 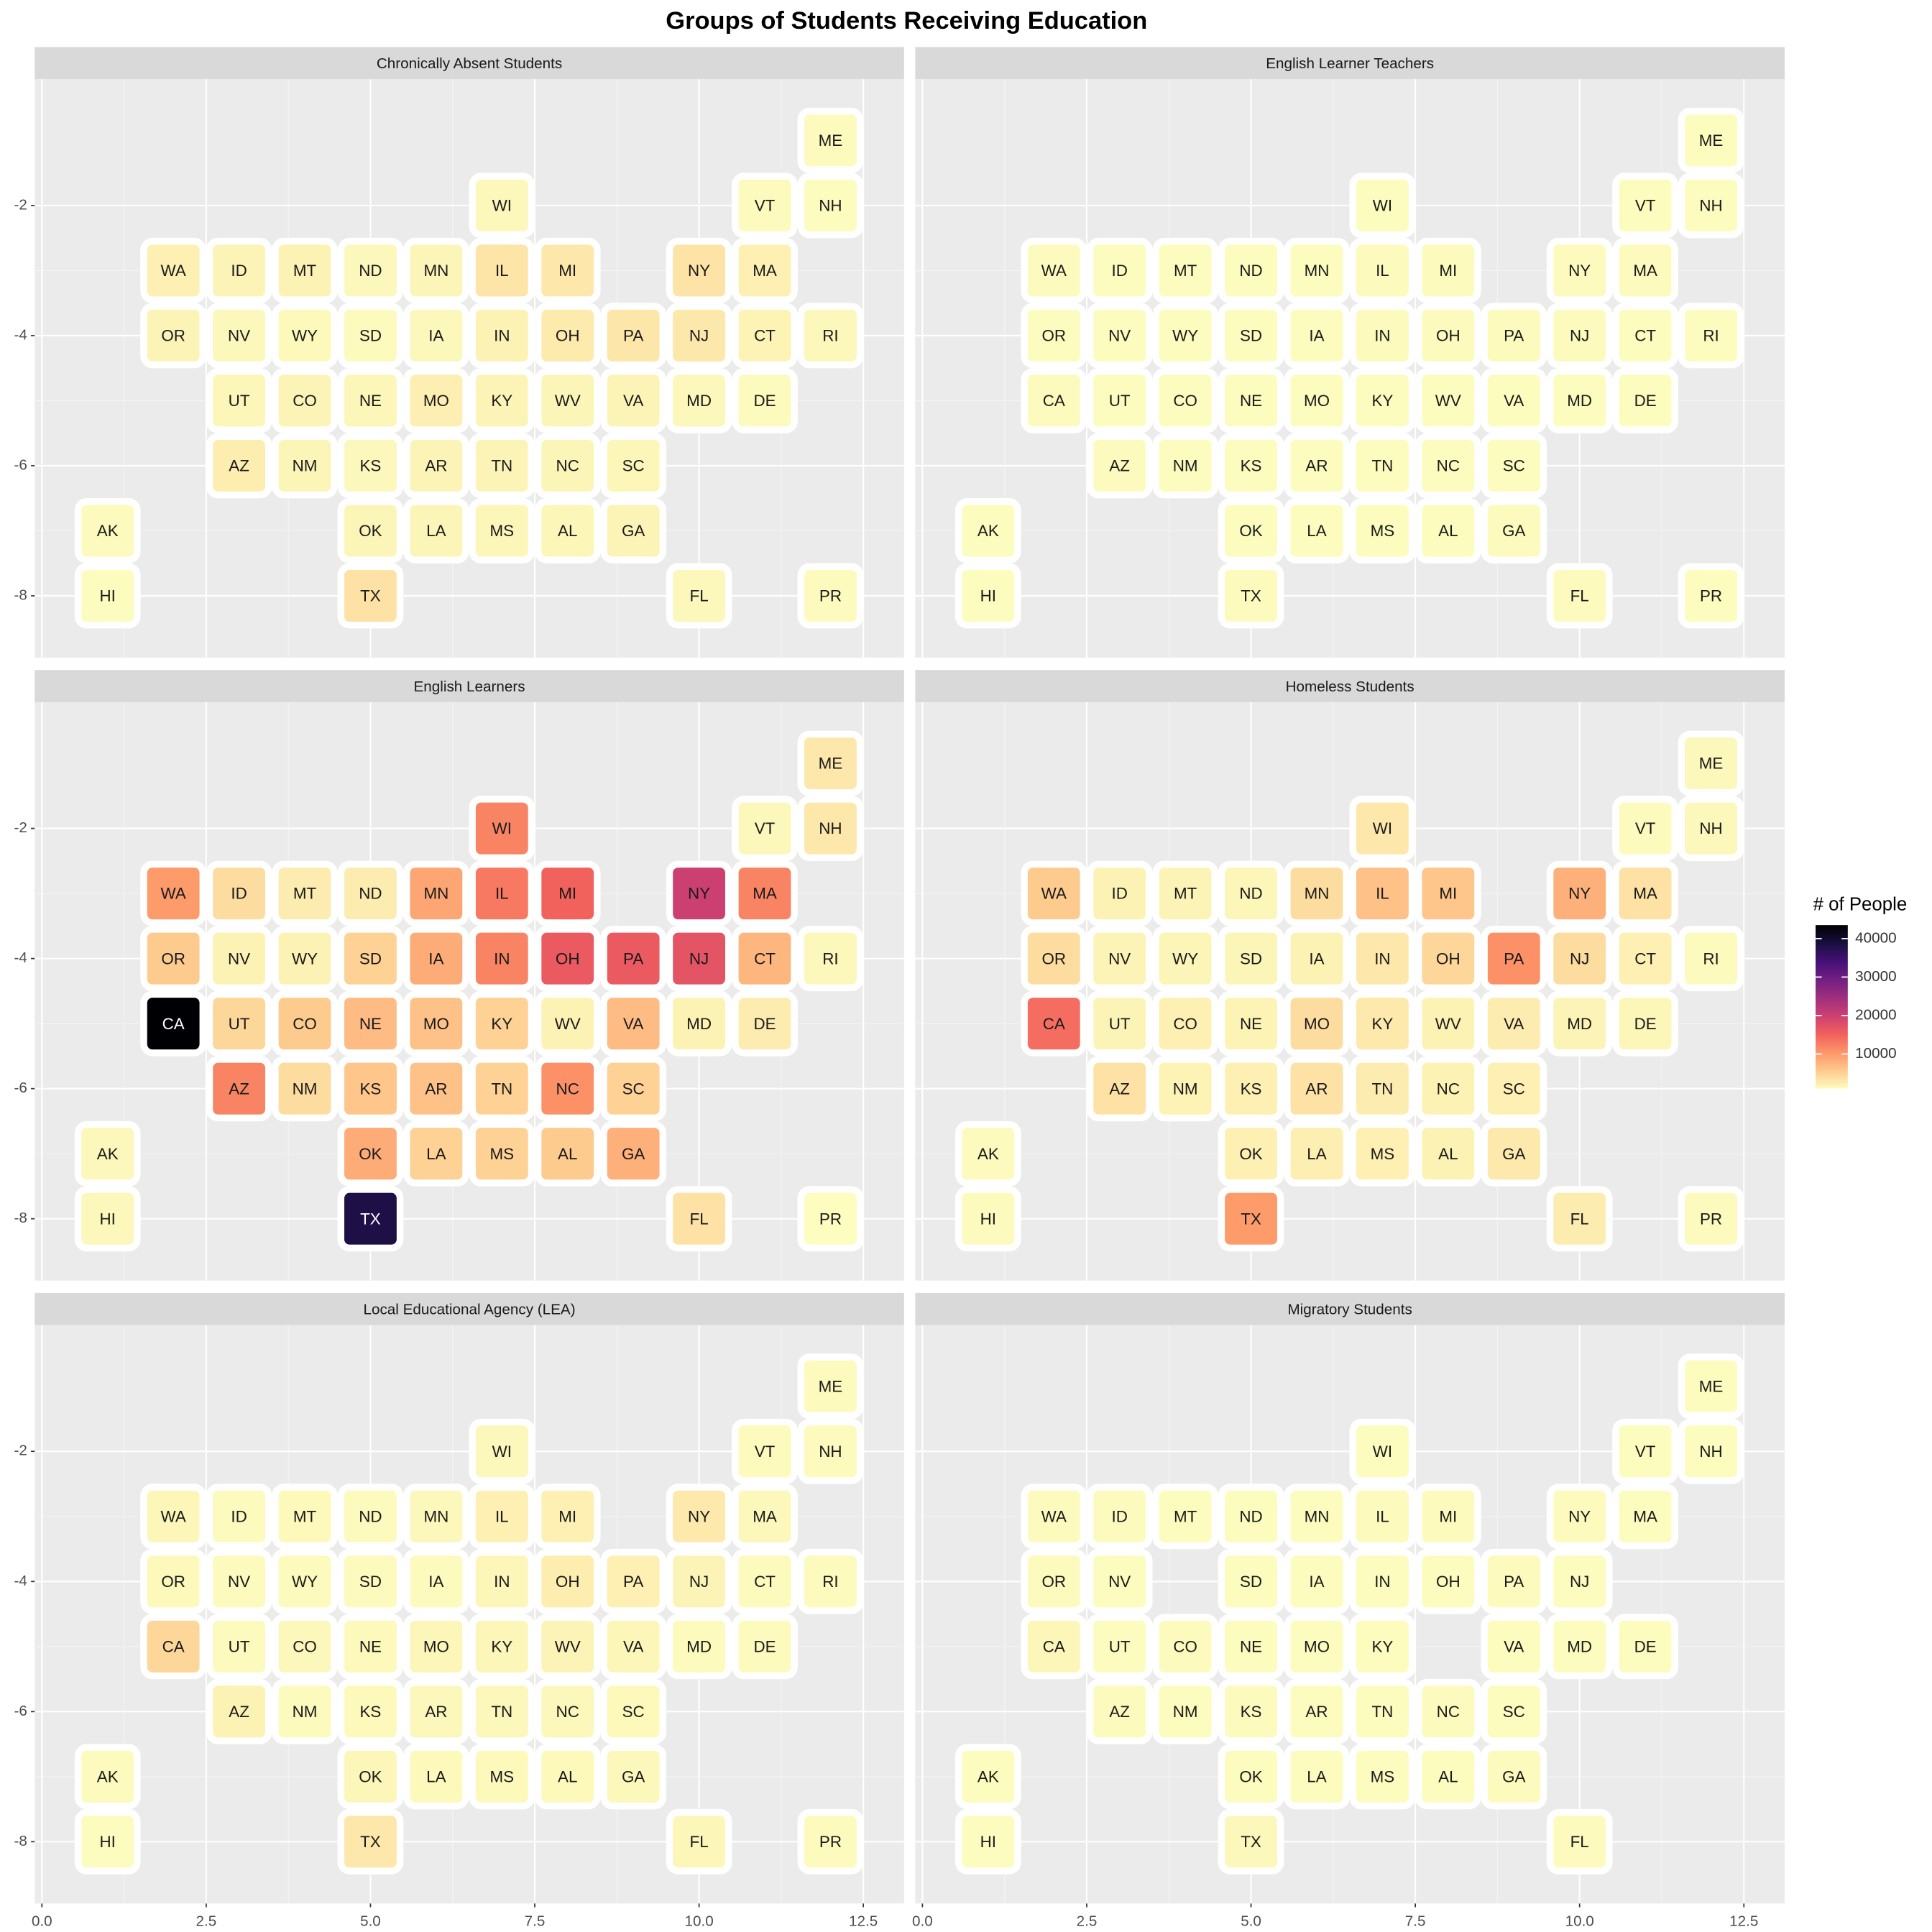 What do you see at coordinates (1316, 1154) in the screenshot?
I see `tile-label: LA` at bounding box center [1316, 1154].